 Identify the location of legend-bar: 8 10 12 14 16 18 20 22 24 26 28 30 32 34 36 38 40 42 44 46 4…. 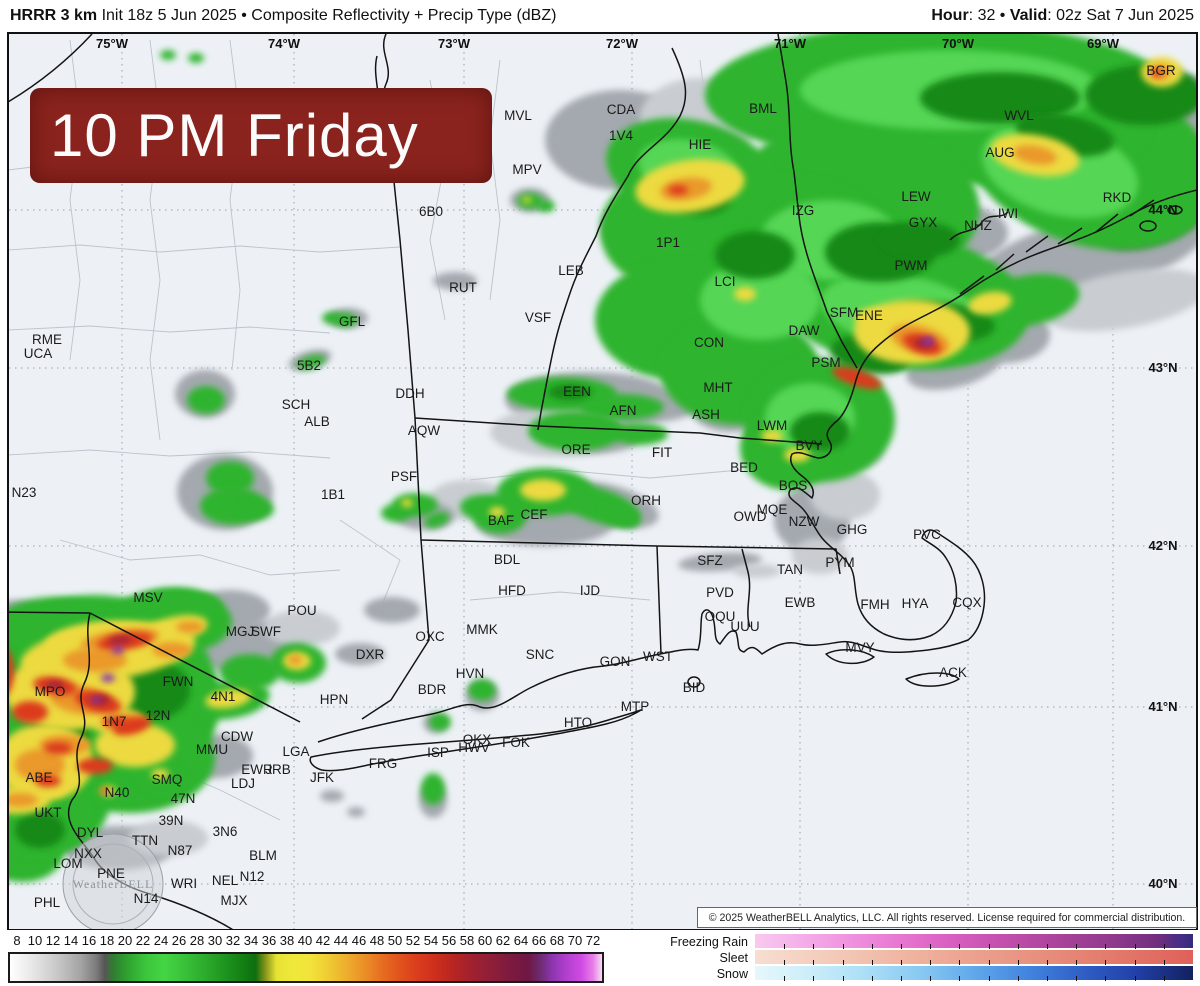
(600, 958).